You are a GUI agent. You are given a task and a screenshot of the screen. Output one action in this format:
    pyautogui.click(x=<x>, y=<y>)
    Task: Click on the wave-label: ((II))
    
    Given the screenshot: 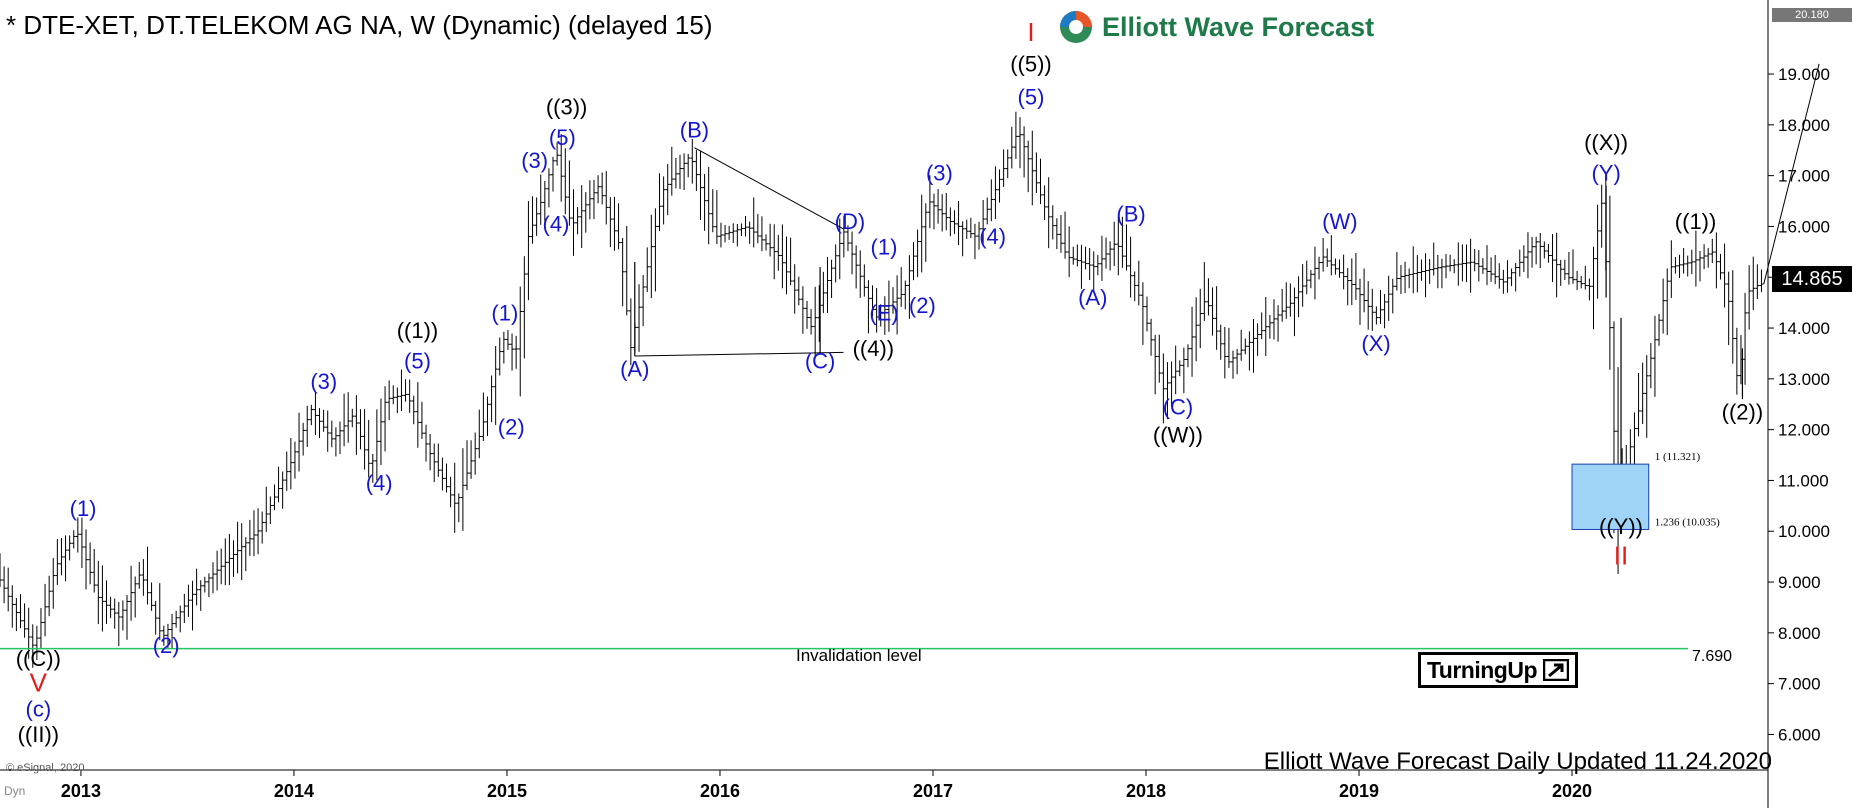 What is the action you would take?
    pyautogui.click(x=39, y=734)
    